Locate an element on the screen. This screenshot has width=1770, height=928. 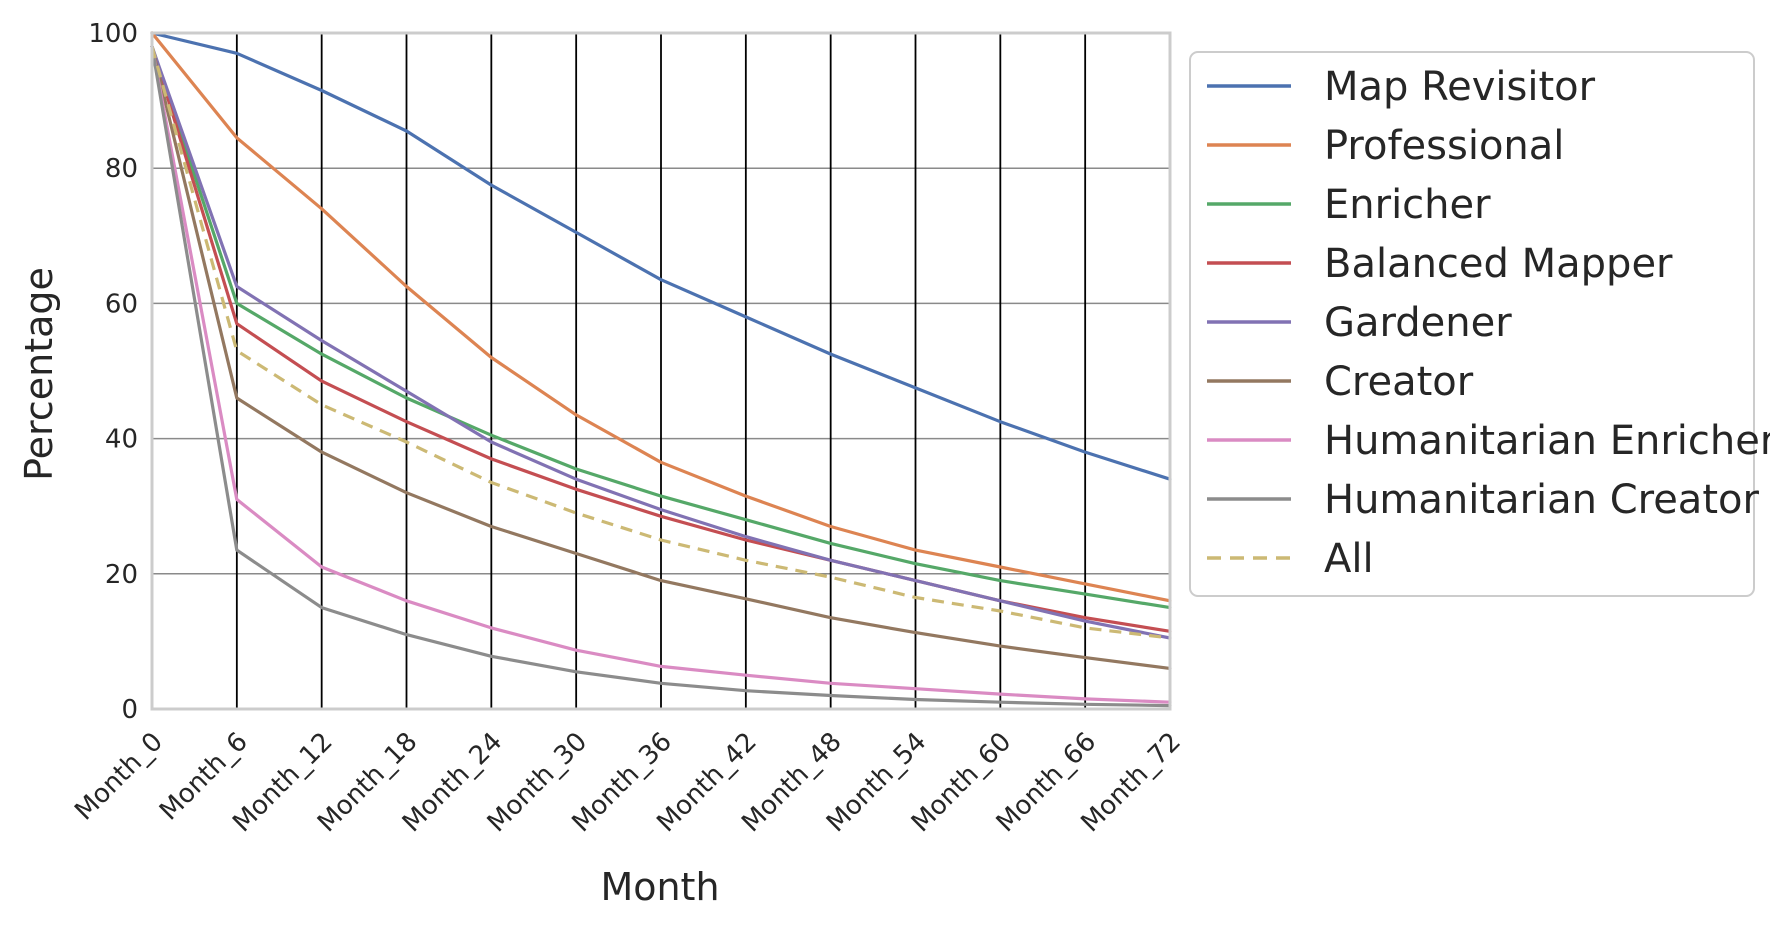
legend-label: Humanitarian Creator is located at coordinates (1541, 500).